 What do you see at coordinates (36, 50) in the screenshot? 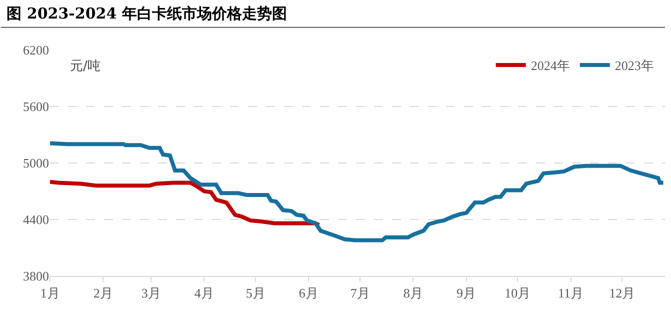
I see `y-tick-label: 6200` at bounding box center [36, 50].